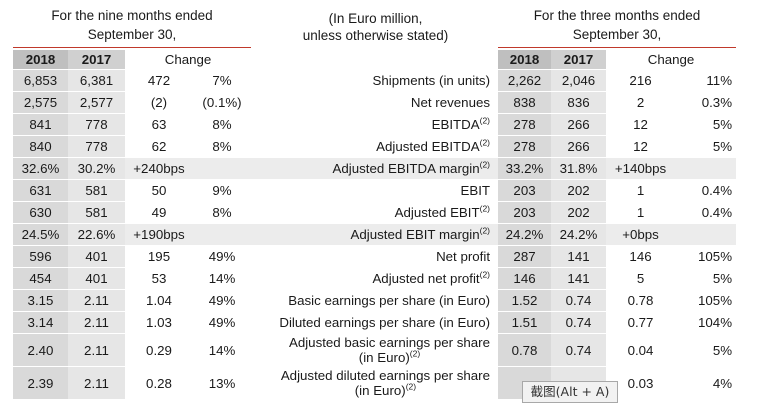  Describe the element at coordinates (671, 60) in the screenshot. I see `col-header-change-right: Change` at that location.